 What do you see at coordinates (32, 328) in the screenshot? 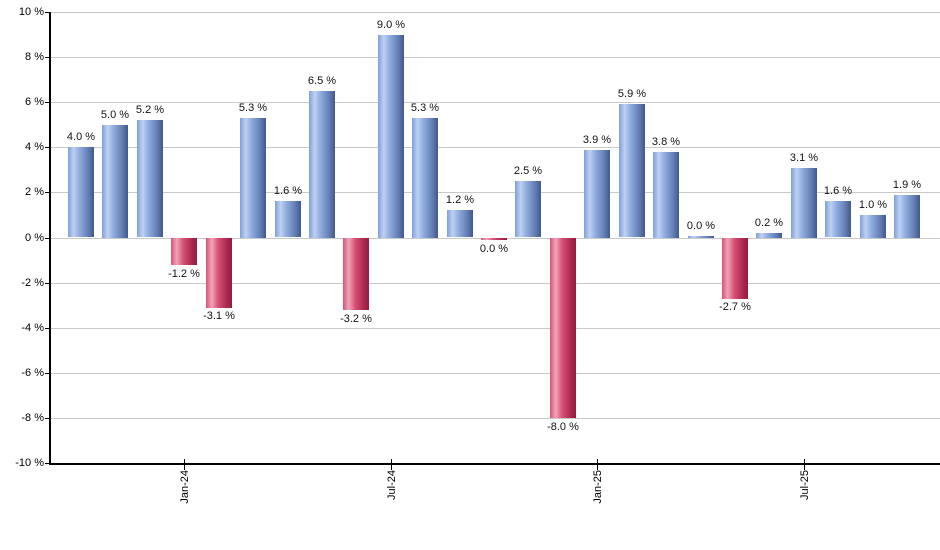
I see `y-axis-label: -4 %` at bounding box center [32, 328].